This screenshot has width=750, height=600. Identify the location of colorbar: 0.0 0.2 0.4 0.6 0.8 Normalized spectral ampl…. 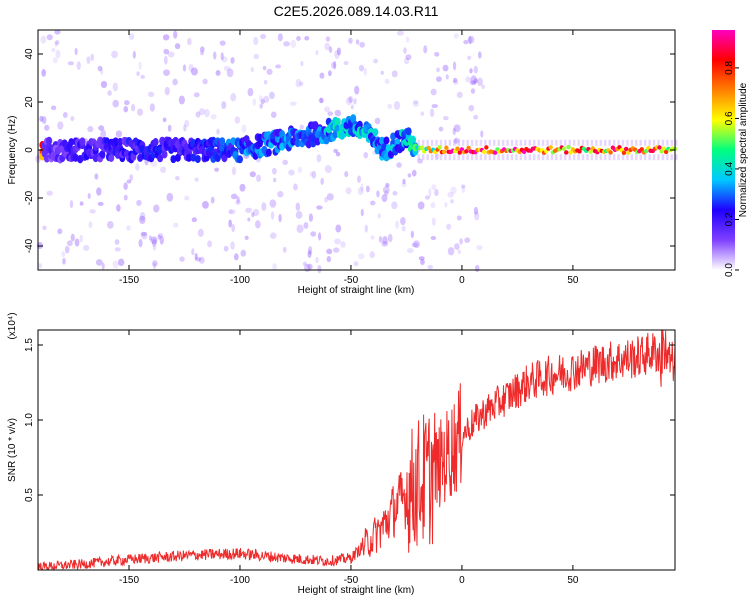
(730, 153).